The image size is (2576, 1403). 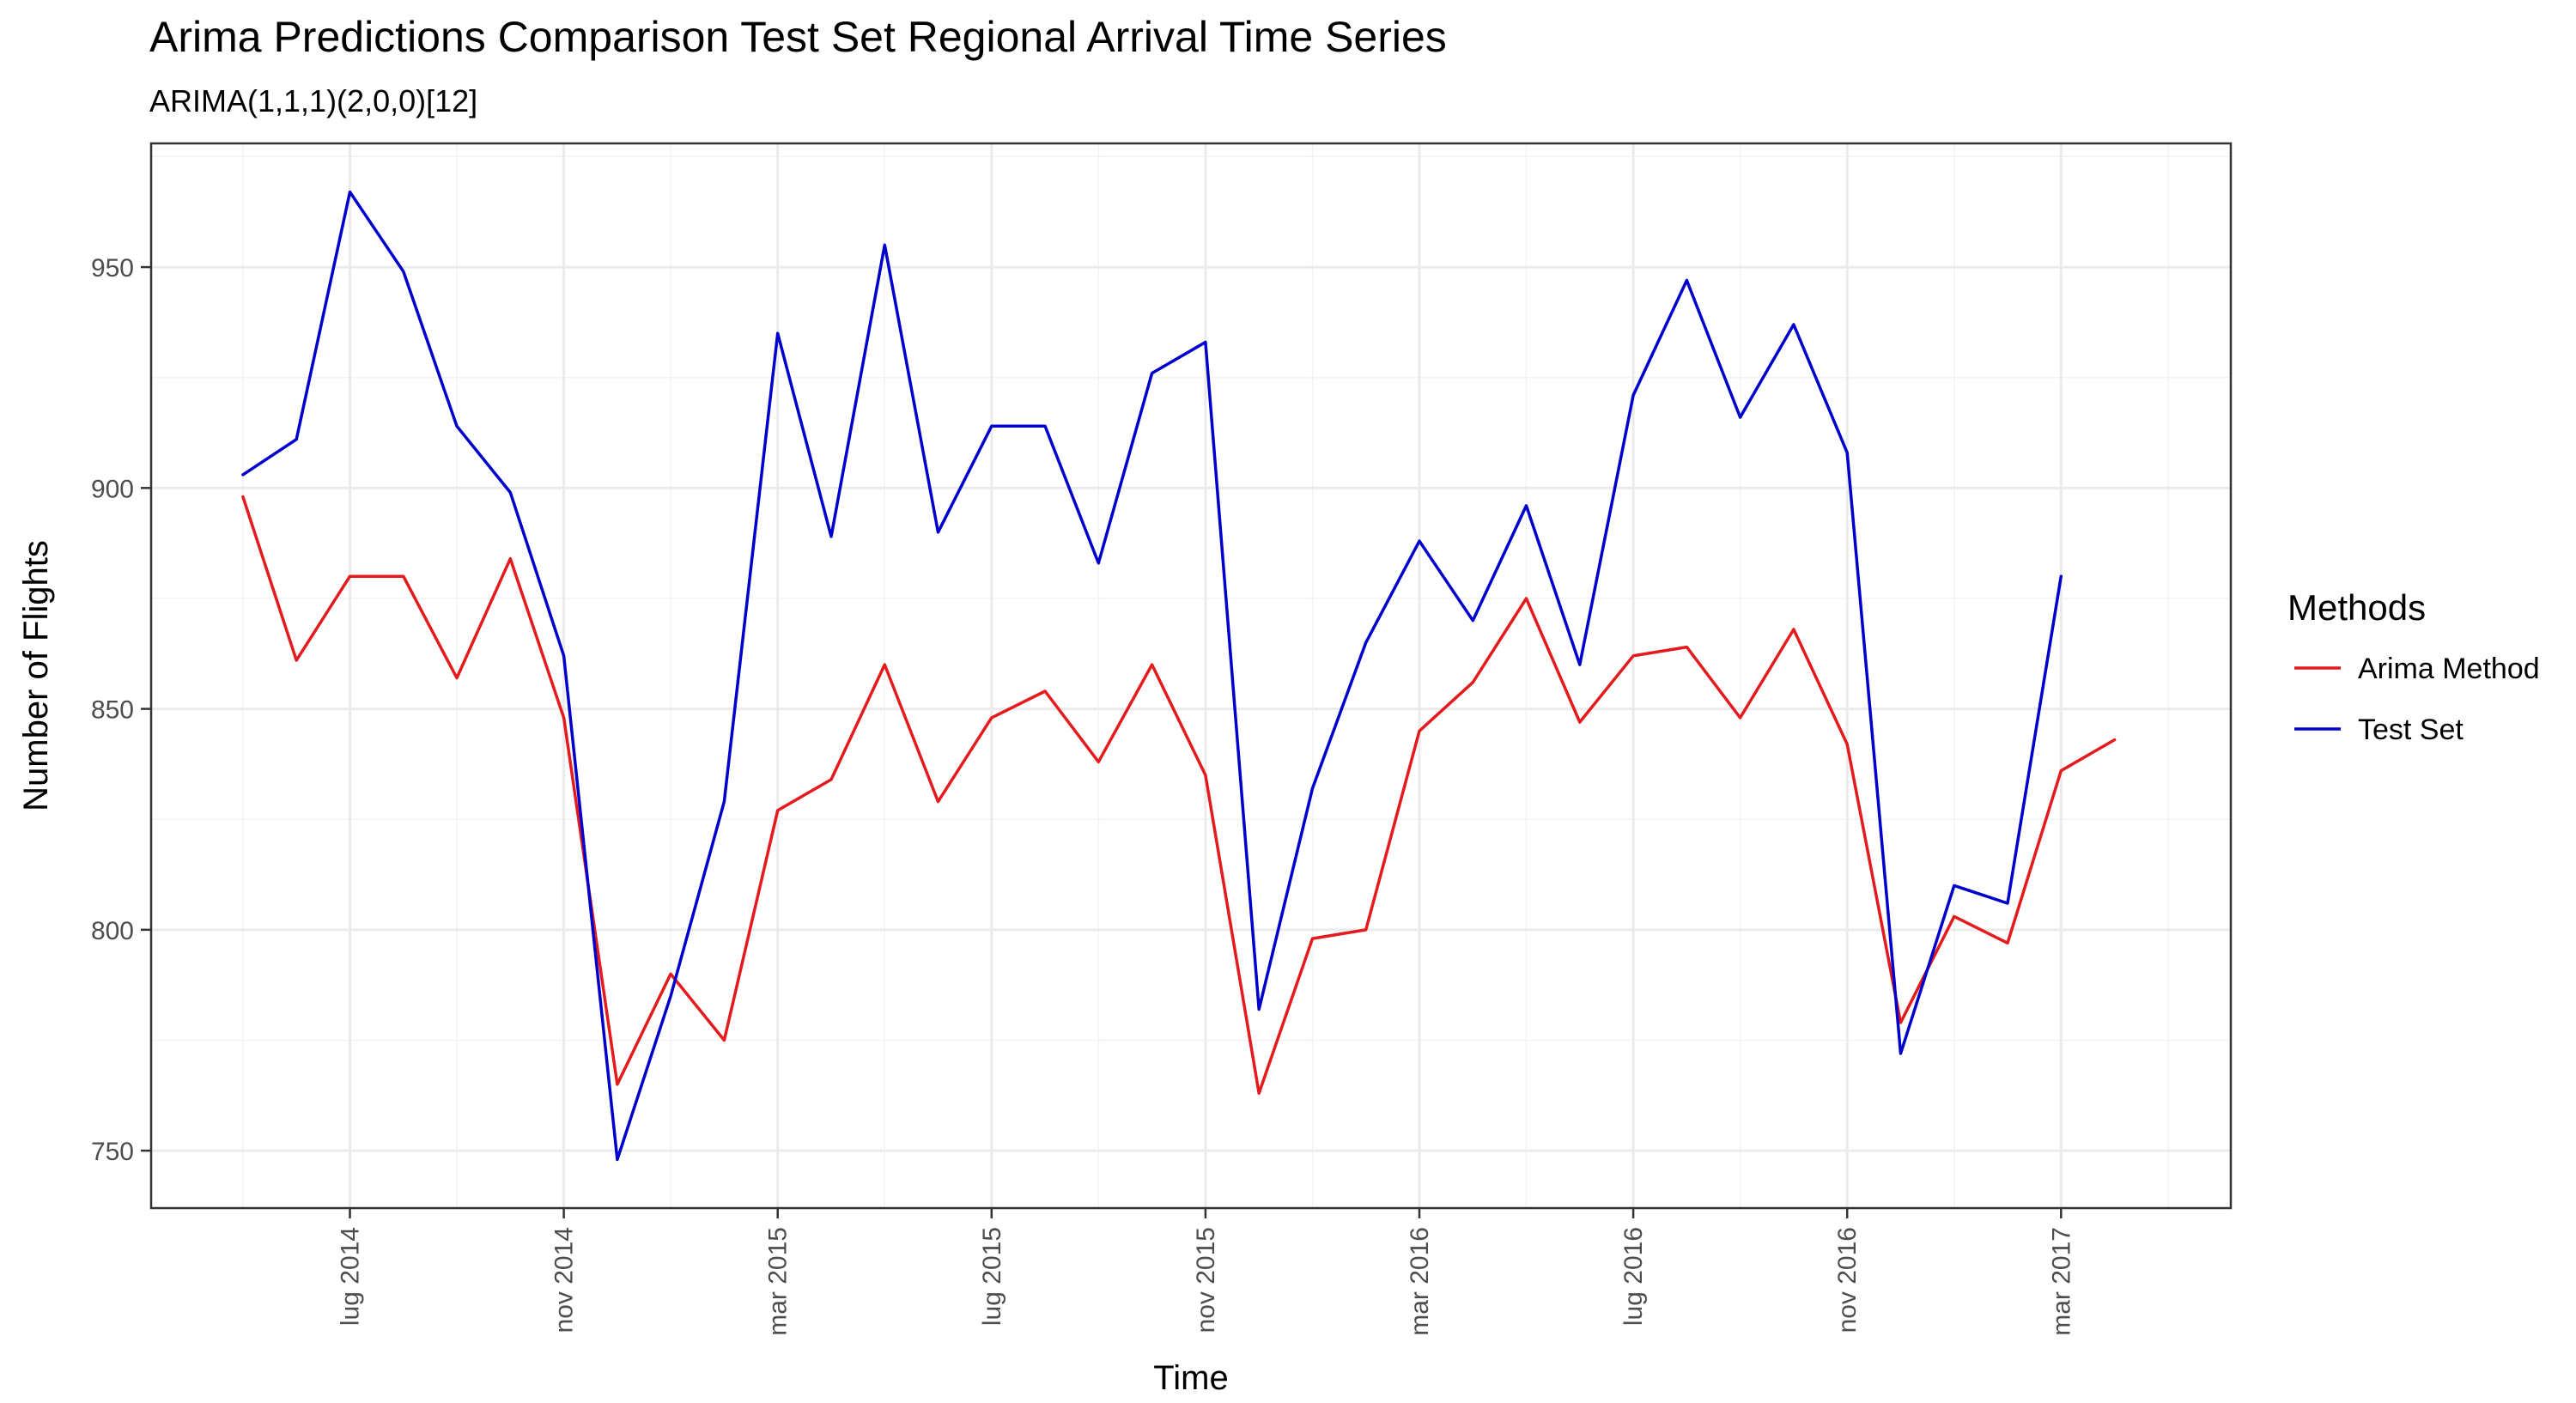 I want to click on y-tick-label: 750, so click(x=112, y=1152).